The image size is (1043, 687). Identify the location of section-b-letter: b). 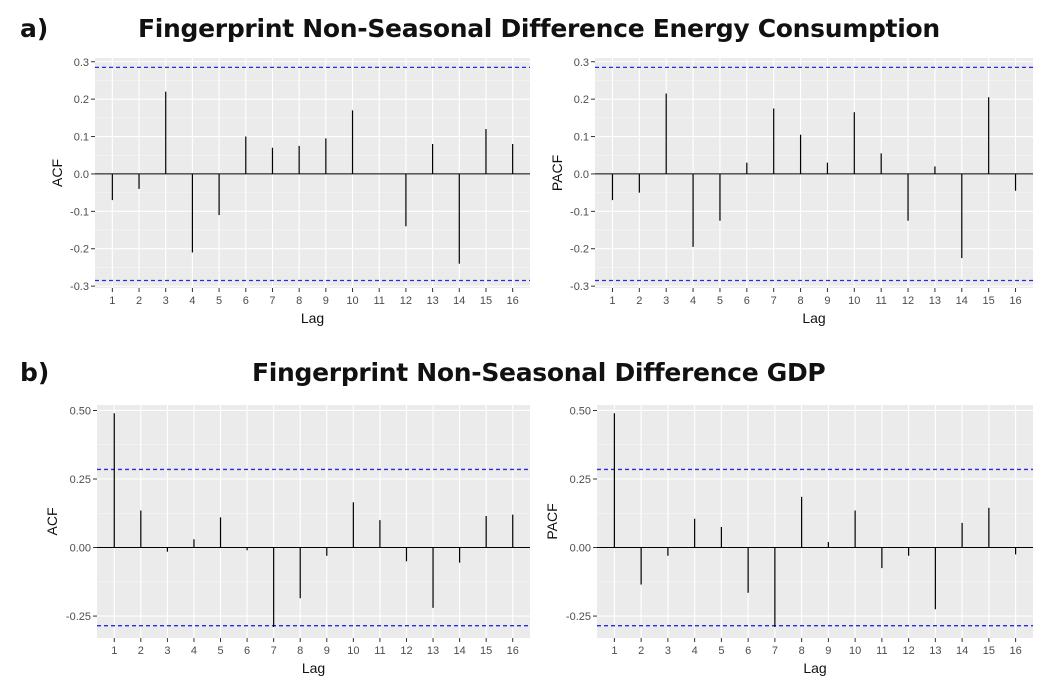
(35, 372).